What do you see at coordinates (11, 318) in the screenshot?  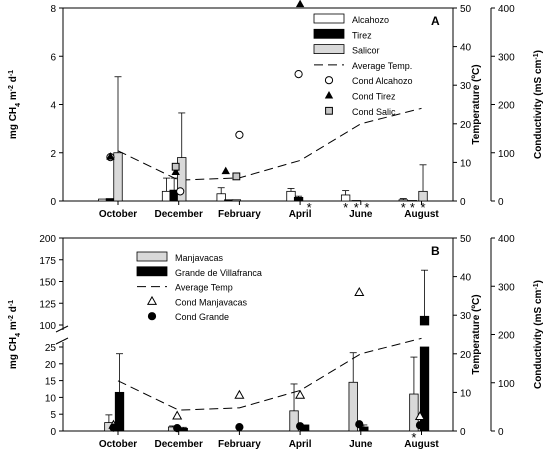 I see `label-part: -2` at bounding box center [11, 318].